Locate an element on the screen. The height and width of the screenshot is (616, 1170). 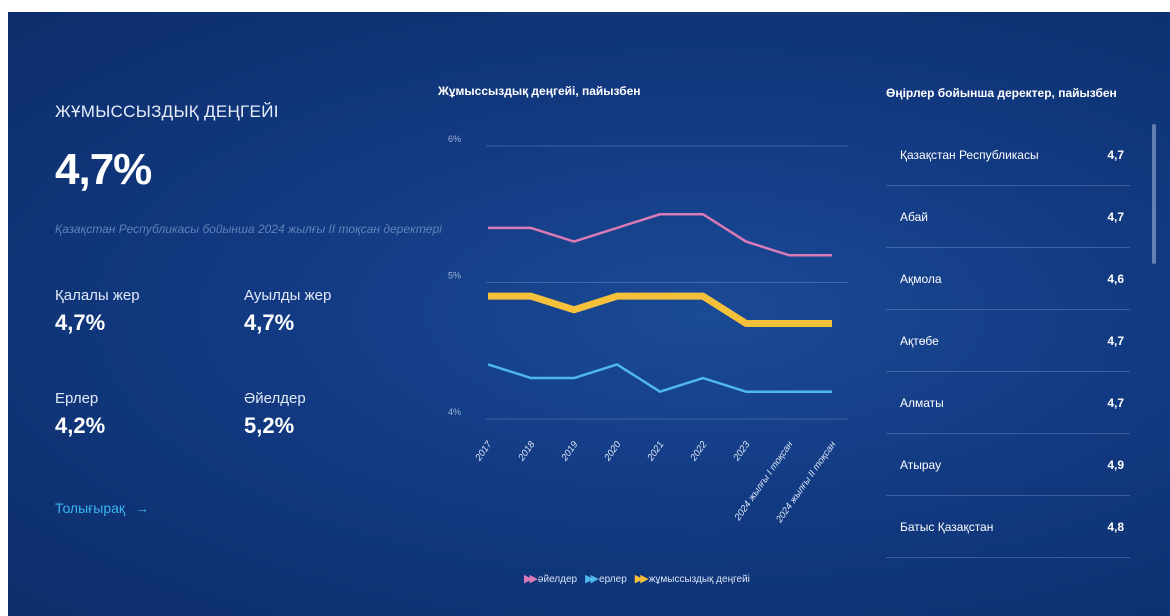
region-name: Атырау is located at coordinates (921, 464).